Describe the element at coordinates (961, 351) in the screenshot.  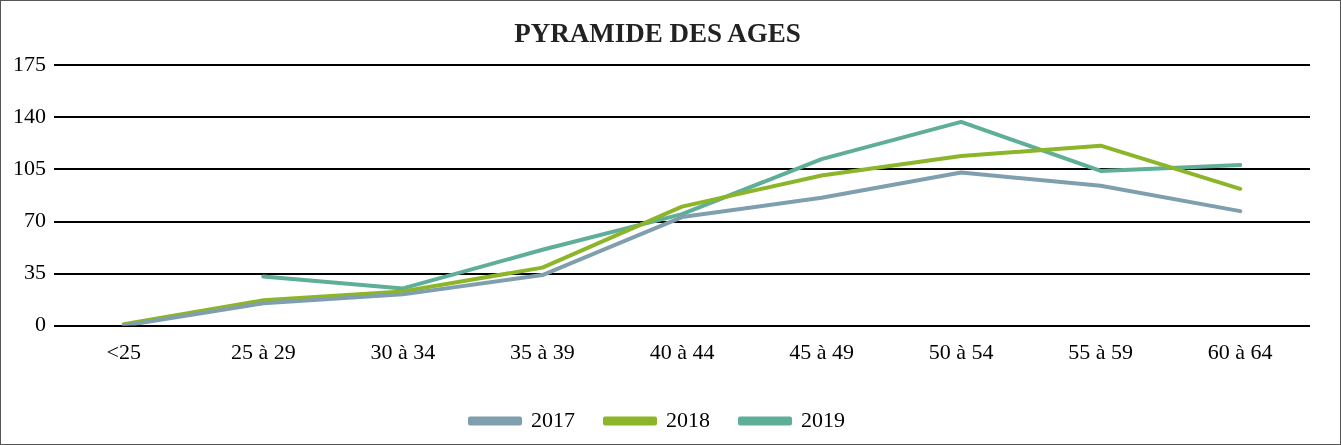
I see `x-tick-label: 50 à 54` at that location.